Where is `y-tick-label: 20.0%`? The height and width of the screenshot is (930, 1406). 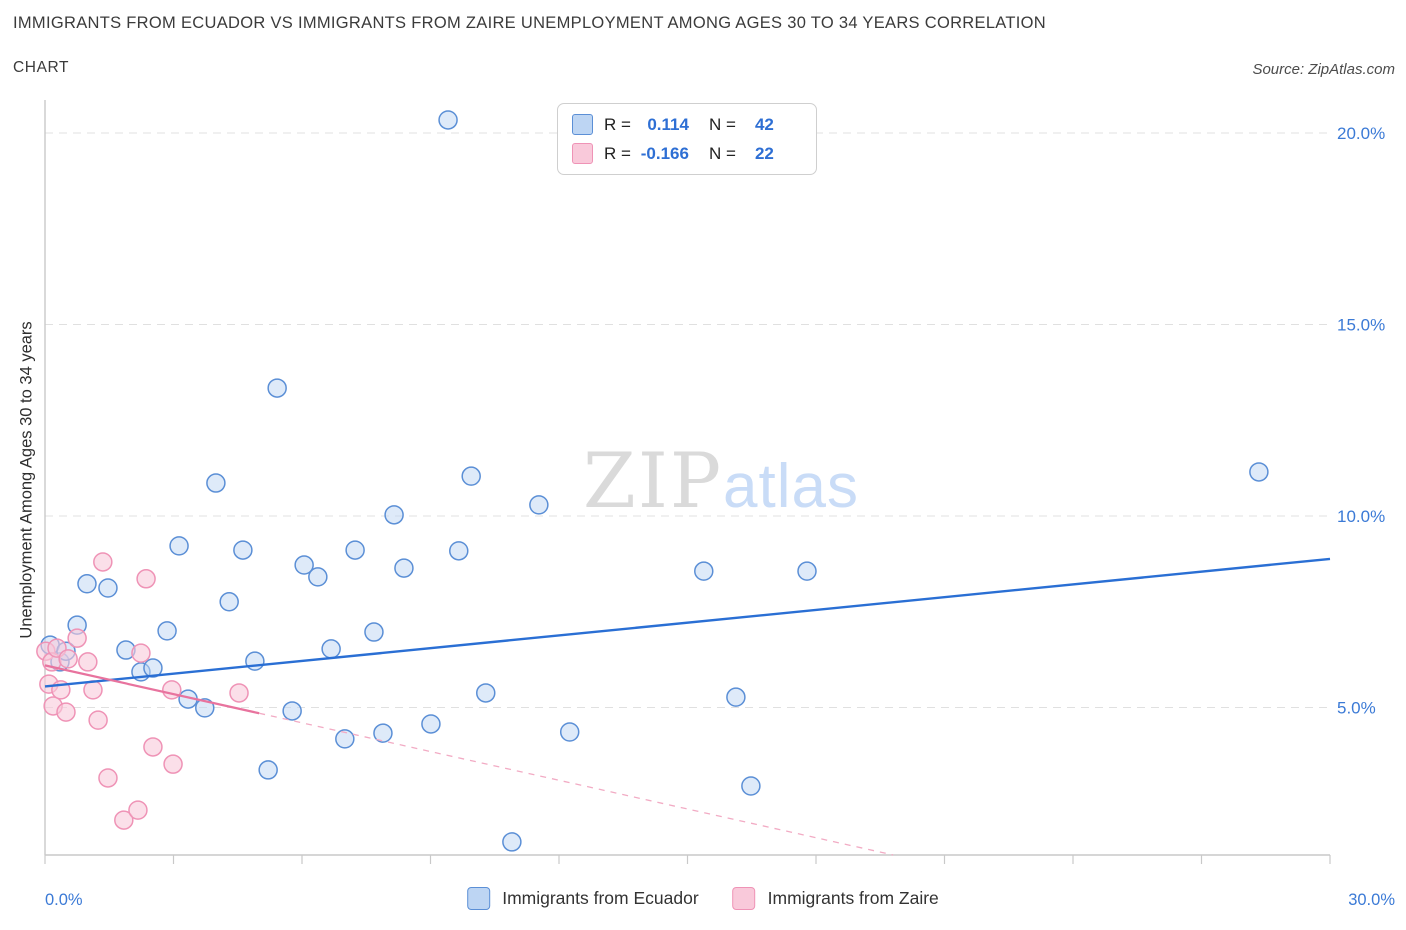 y-tick-label: 20.0% is located at coordinates (1361, 133).